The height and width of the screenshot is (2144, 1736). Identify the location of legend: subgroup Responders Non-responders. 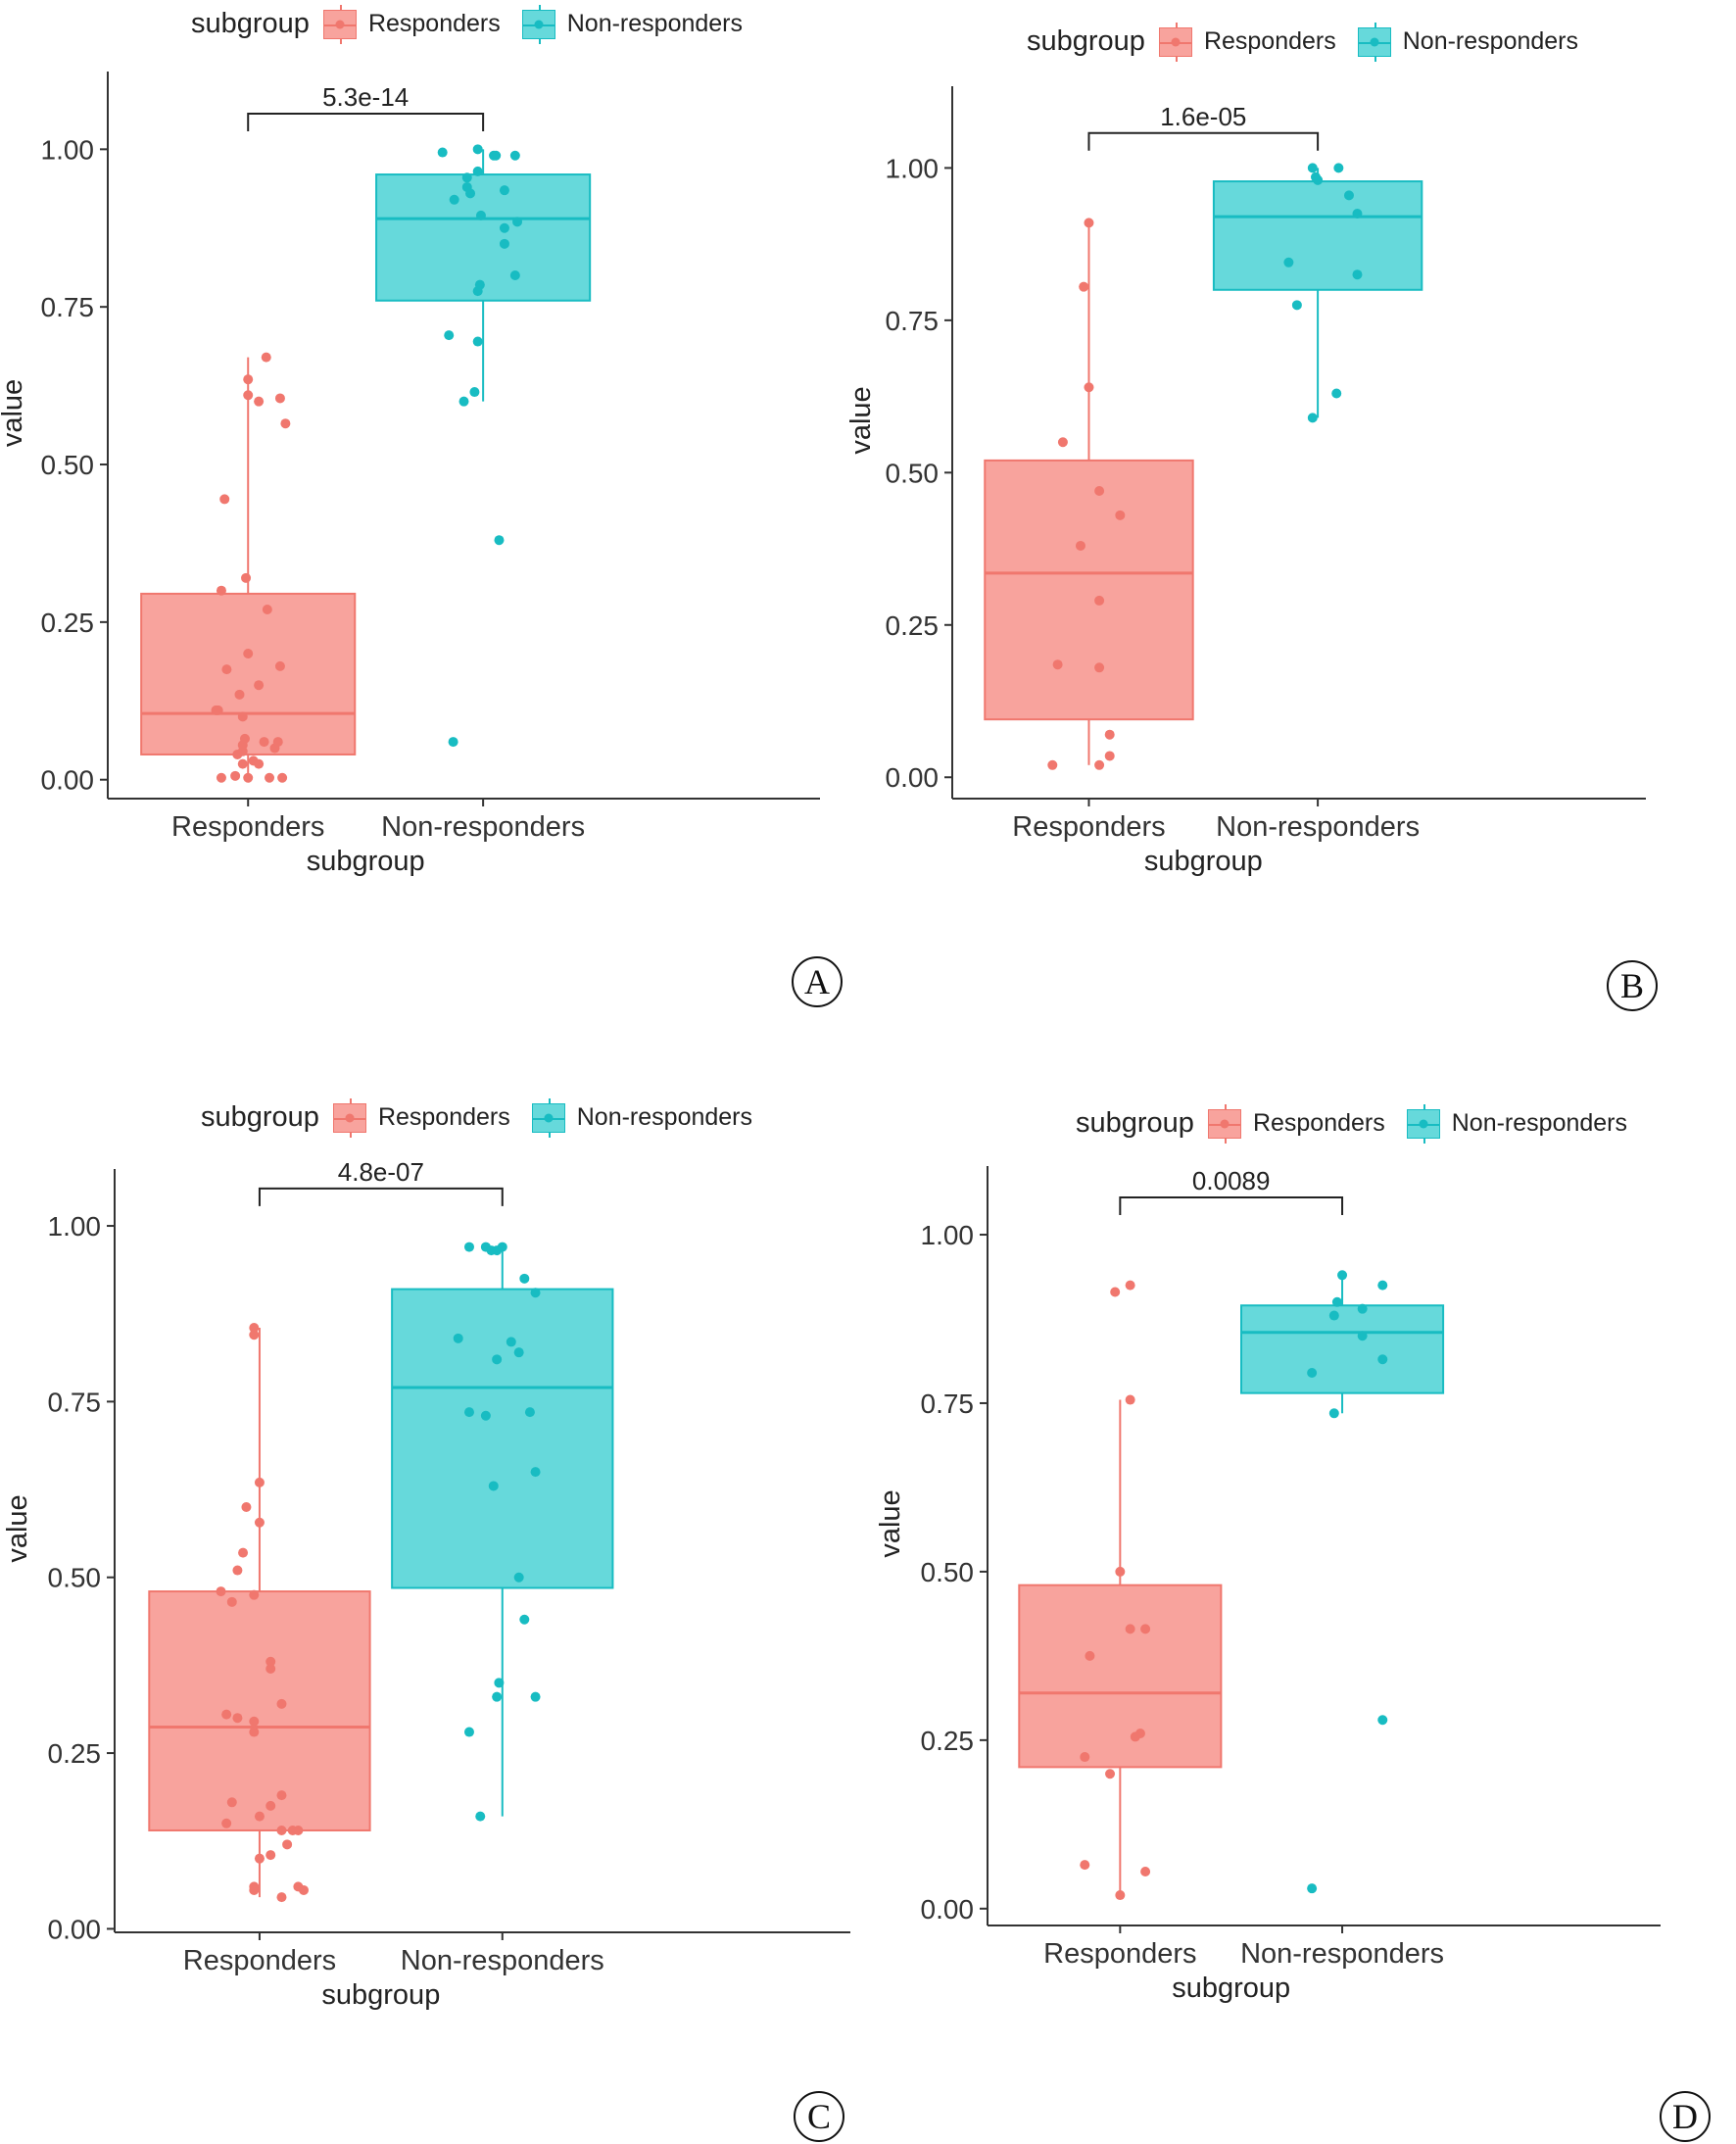
(477, 24).